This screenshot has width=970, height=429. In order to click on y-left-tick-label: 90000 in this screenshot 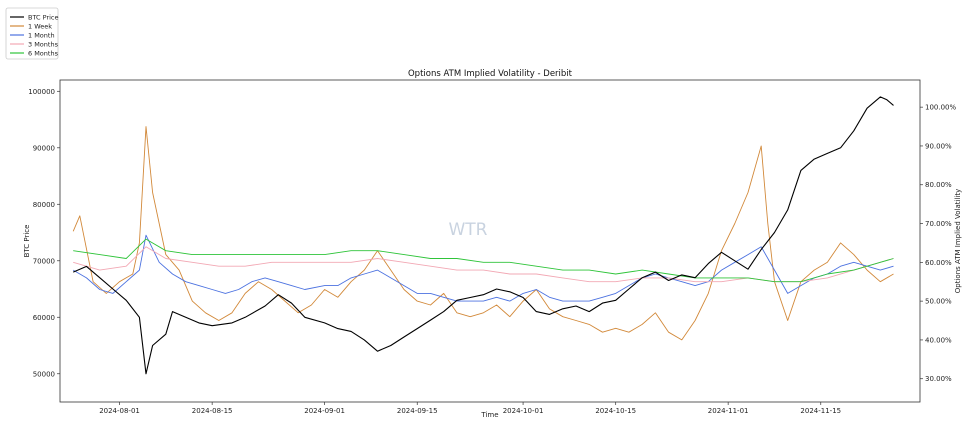, I will do `click(44, 148)`.